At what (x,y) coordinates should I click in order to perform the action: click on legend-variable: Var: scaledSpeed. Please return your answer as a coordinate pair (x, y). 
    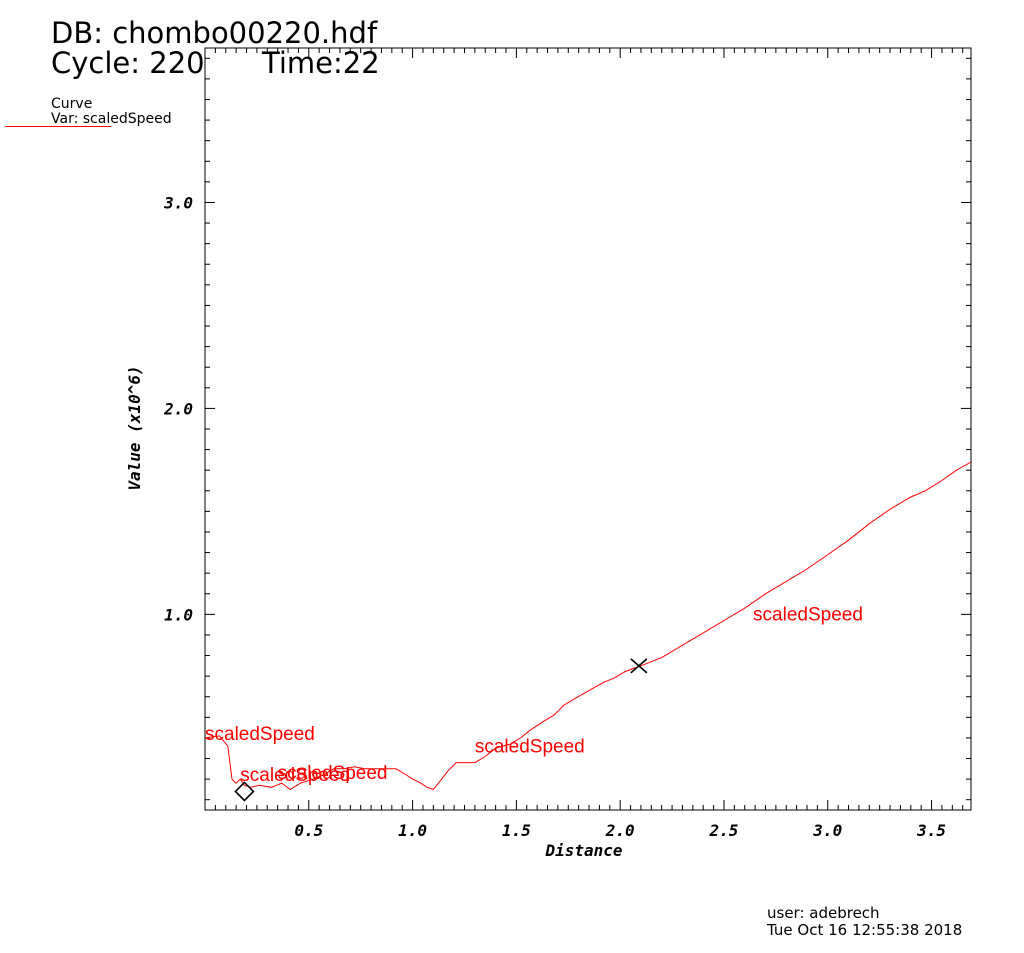
    Looking at the image, I should click on (111, 119).